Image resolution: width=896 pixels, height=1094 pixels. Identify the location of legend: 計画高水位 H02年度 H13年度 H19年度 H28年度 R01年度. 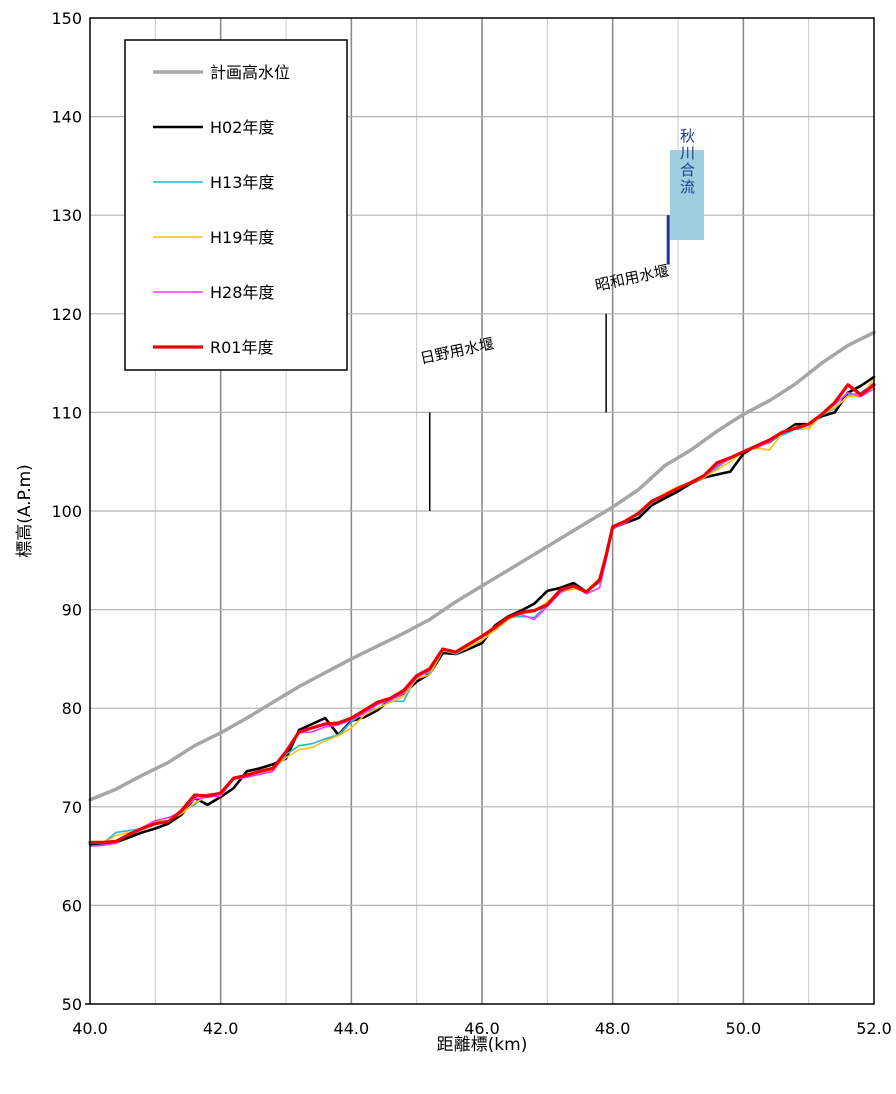
(236, 205).